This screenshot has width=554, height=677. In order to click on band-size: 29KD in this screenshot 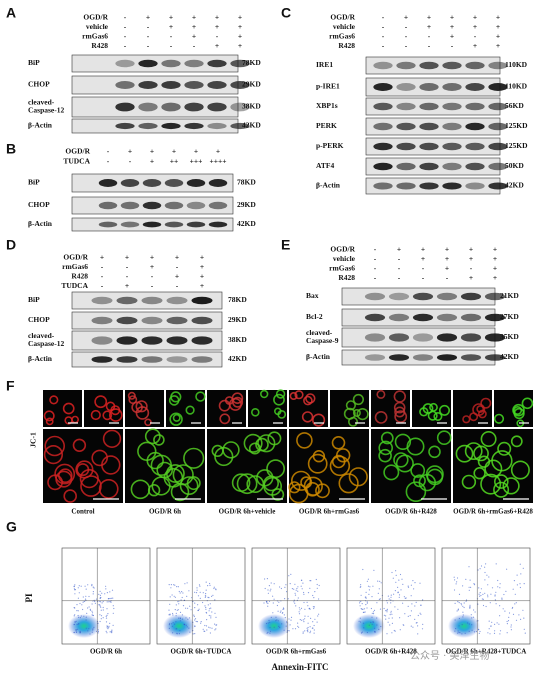, I will do `click(246, 204)`.